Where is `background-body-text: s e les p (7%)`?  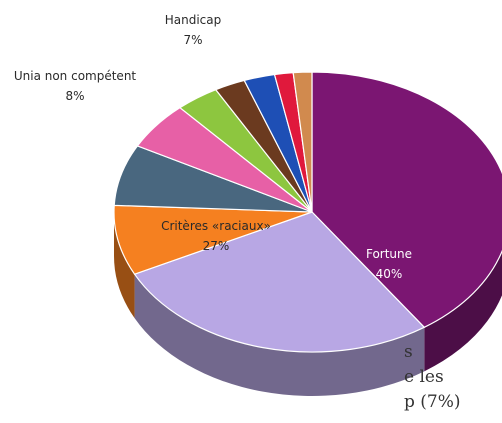 background-body-text: s e les p (7%) is located at coordinates (432, 377).